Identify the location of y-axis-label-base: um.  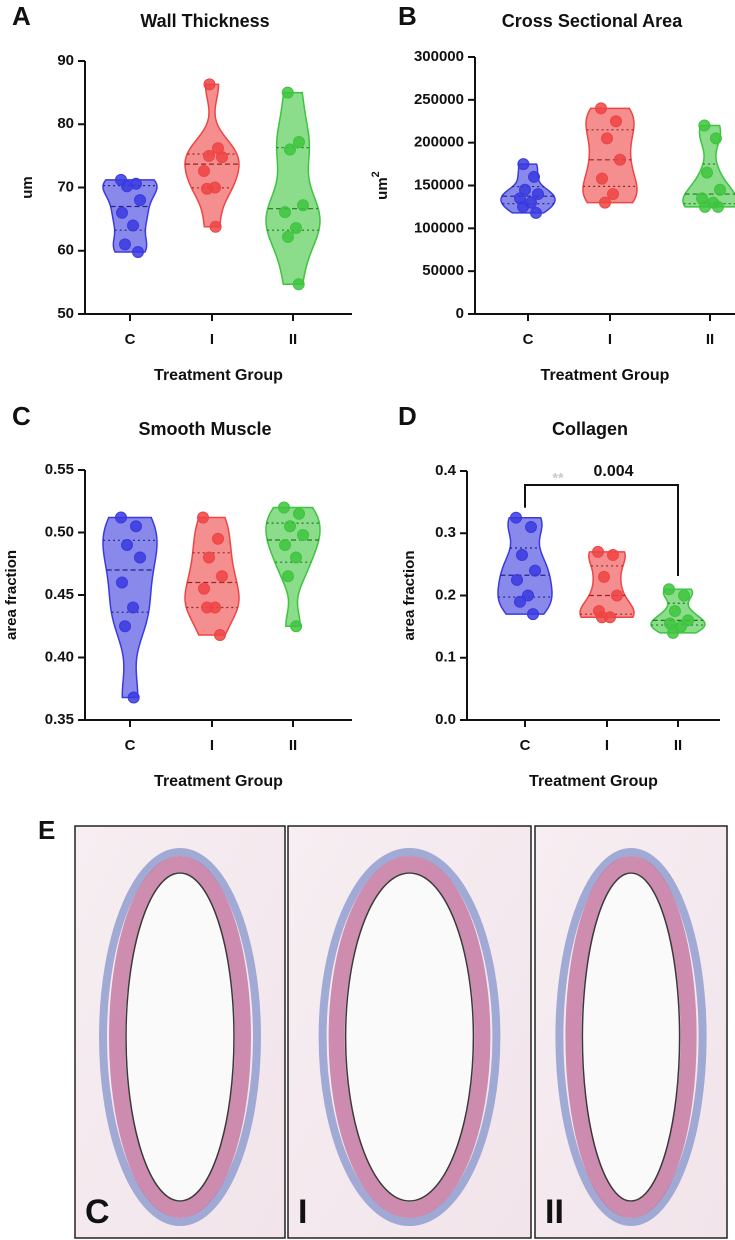
(382, 188).